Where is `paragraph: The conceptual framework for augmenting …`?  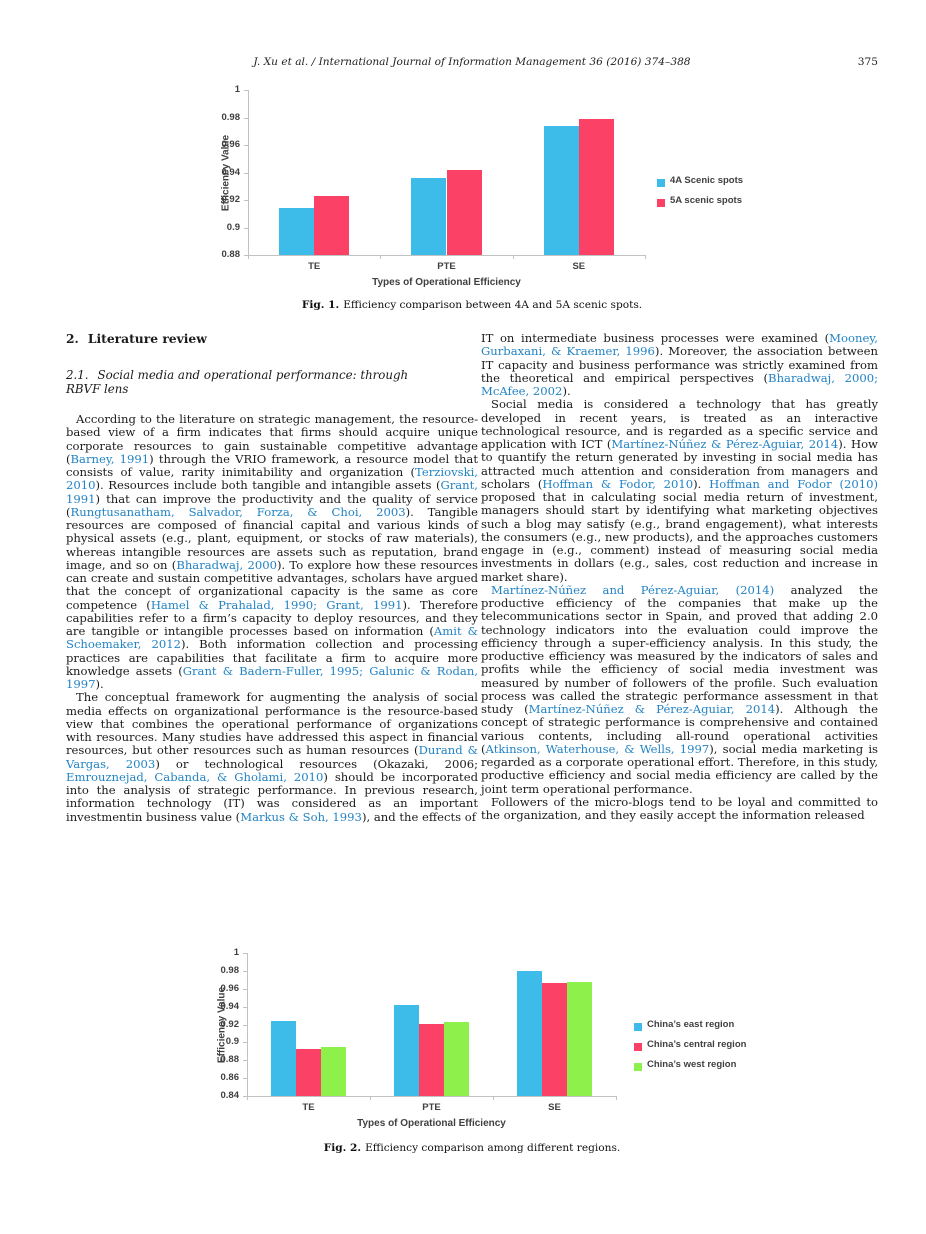
paragraph: The conceptual framework for augmenting … is located at coordinates (272, 757).